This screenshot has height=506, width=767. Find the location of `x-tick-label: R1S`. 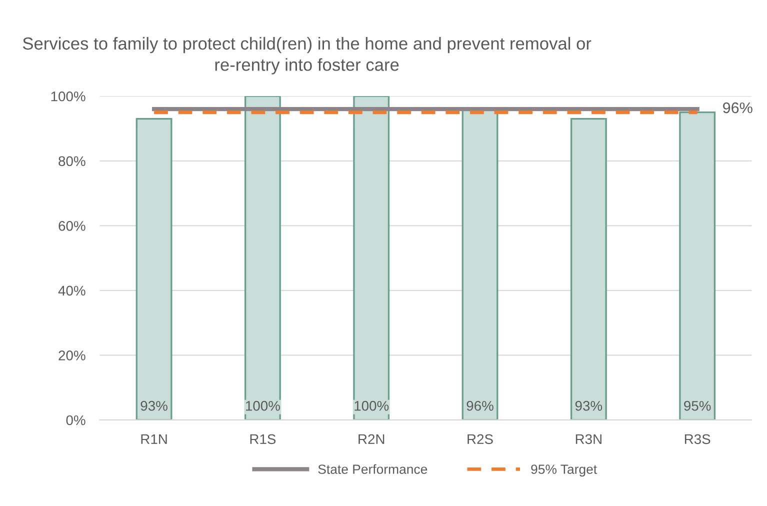

x-tick-label: R1S is located at coordinates (263, 439).